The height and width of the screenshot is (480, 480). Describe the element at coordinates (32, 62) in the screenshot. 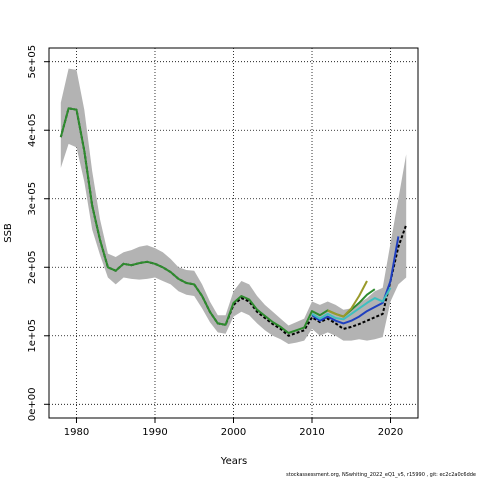

I see `y-tick-label: 5e+05` at that location.